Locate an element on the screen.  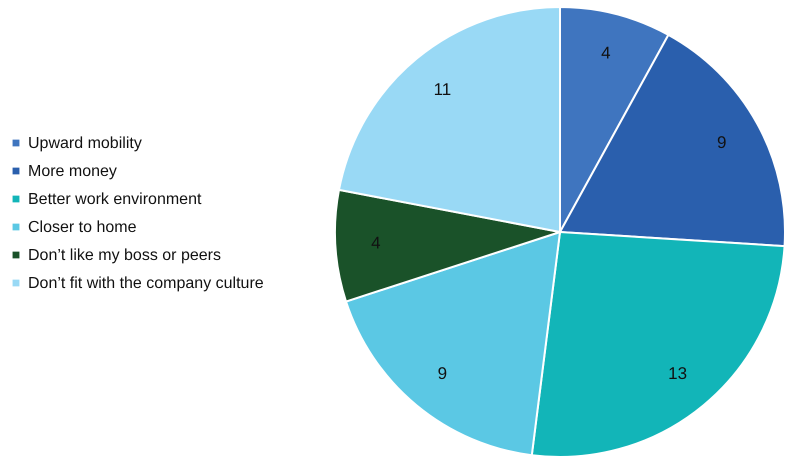
data-label: 13 is located at coordinates (678, 374).